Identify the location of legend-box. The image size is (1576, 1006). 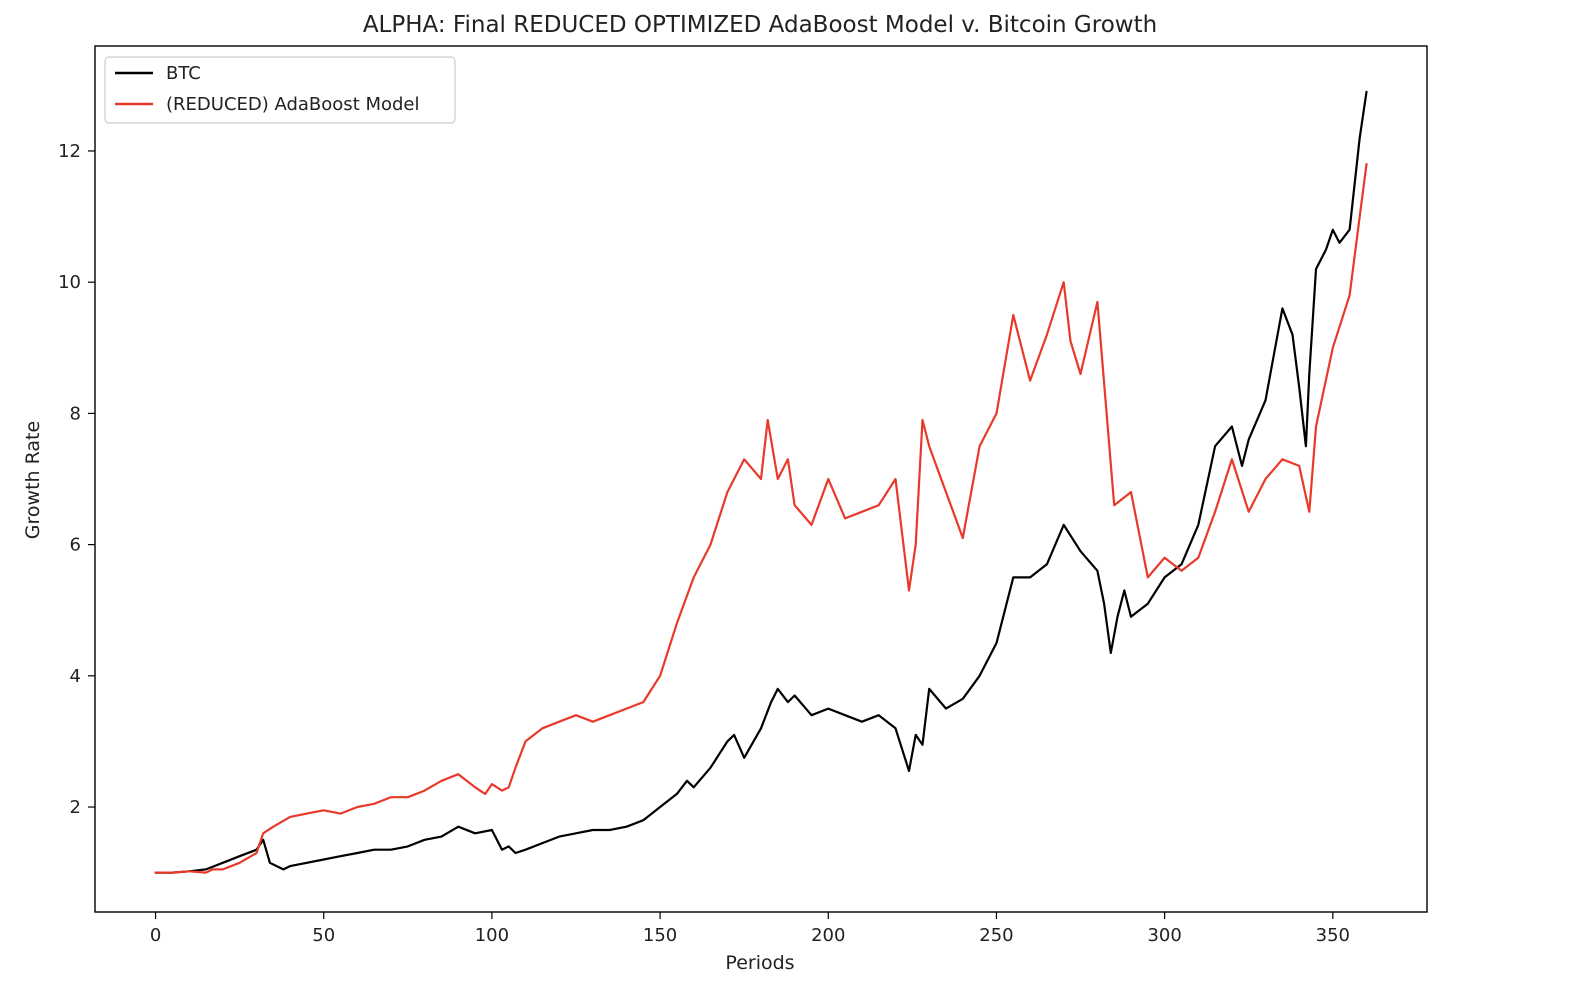
(280, 90).